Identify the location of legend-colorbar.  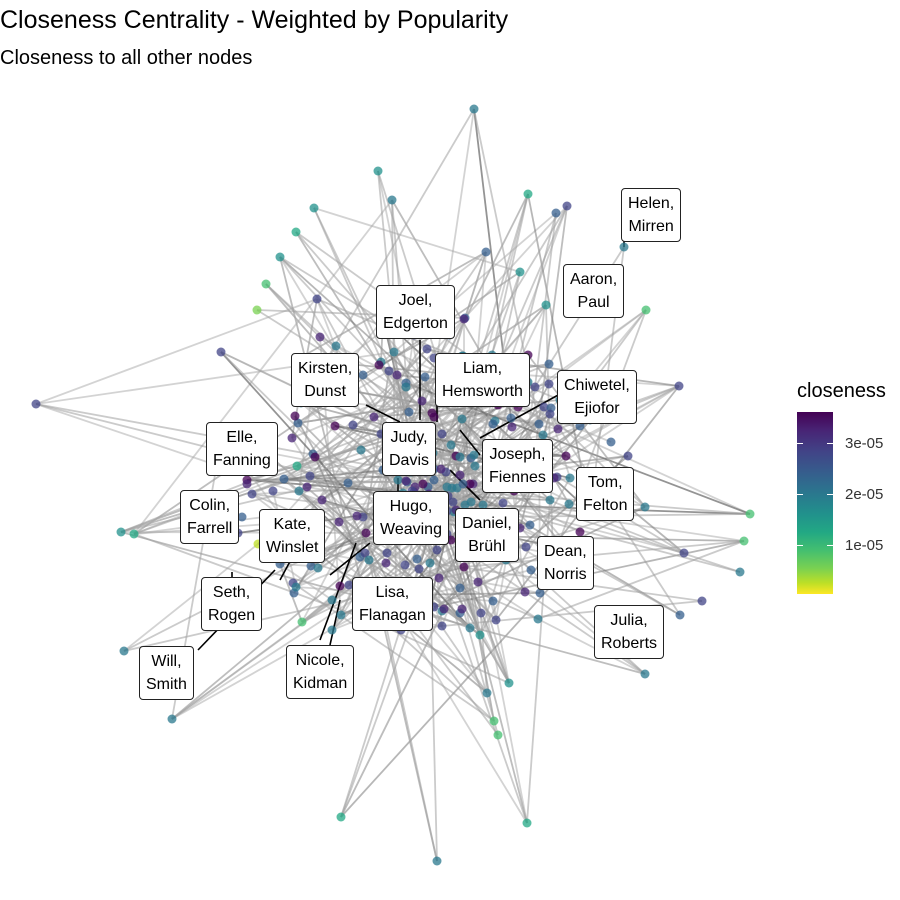
(815, 503).